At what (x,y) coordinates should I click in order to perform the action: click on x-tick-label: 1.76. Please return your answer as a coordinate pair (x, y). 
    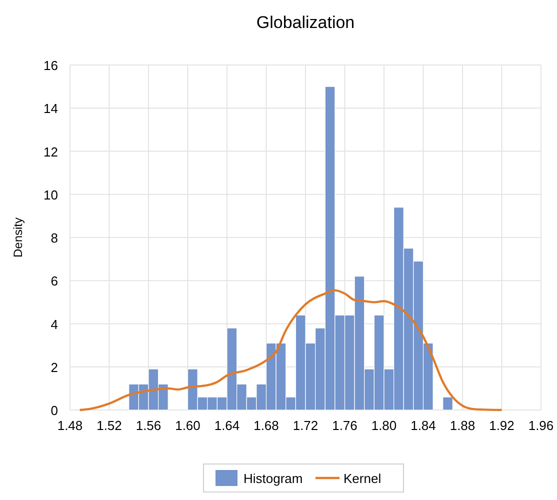
    Looking at the image, I should click on (345, 425).